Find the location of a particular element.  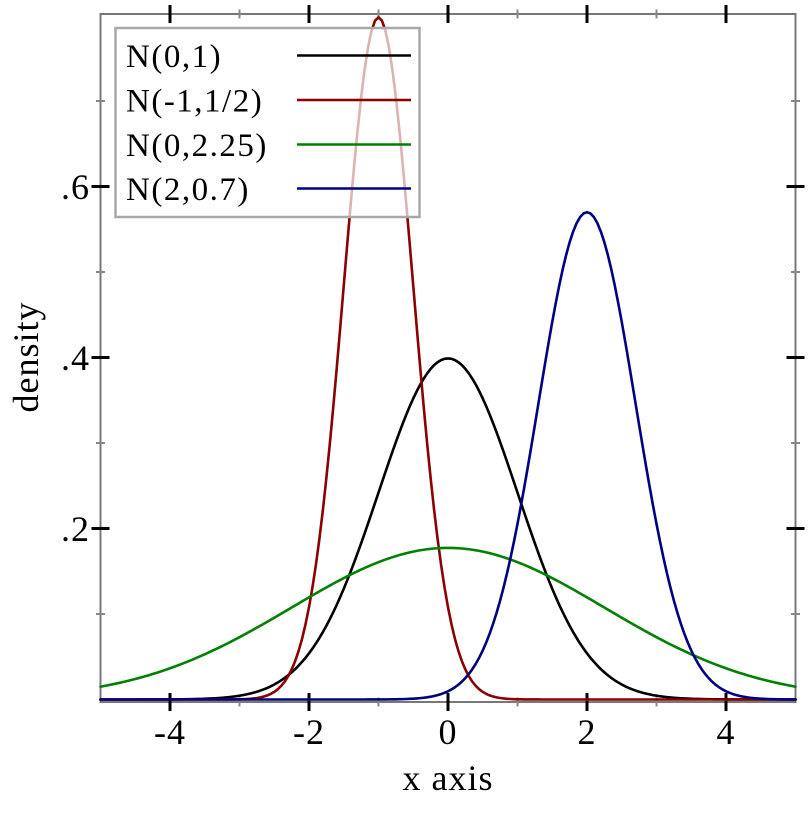

y-tick-labels: .2 .4 .6 is located at coordinates (75, 358).